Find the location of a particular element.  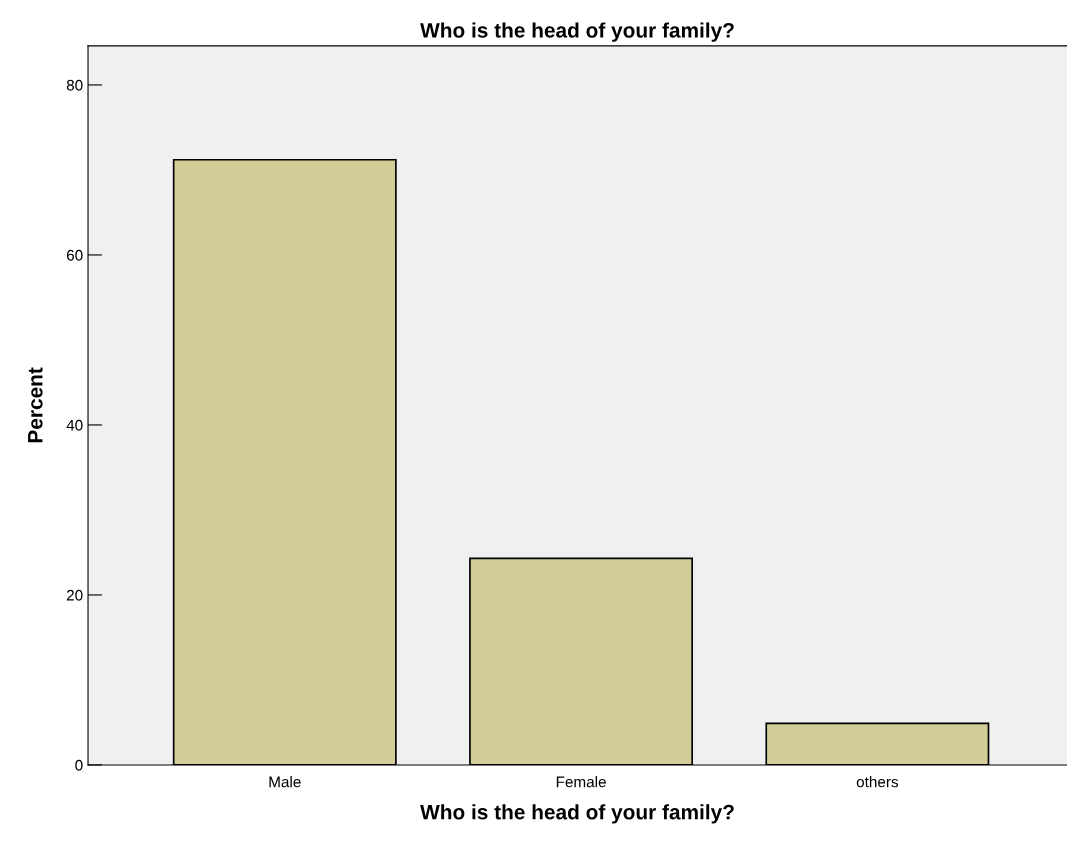

x-tick-label: Female is located at coordinates (581, 782).